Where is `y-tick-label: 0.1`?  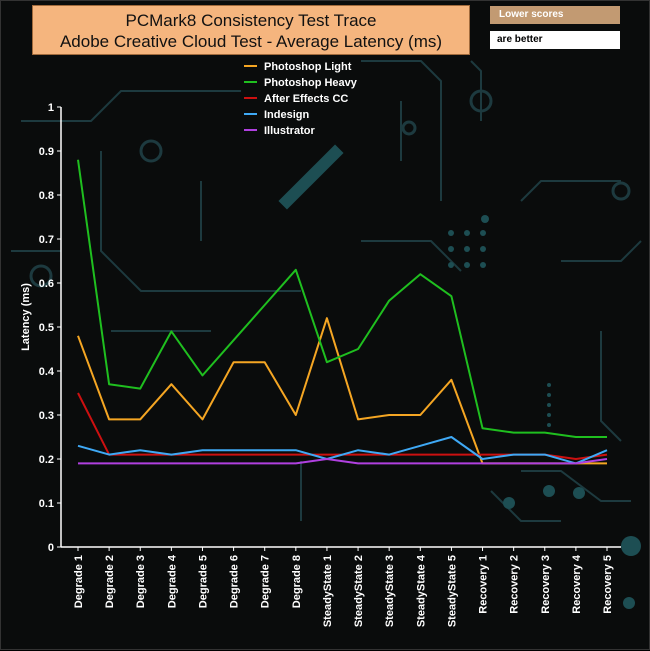
y-tick-label: 0.1 is located at coordinates (46, 504).